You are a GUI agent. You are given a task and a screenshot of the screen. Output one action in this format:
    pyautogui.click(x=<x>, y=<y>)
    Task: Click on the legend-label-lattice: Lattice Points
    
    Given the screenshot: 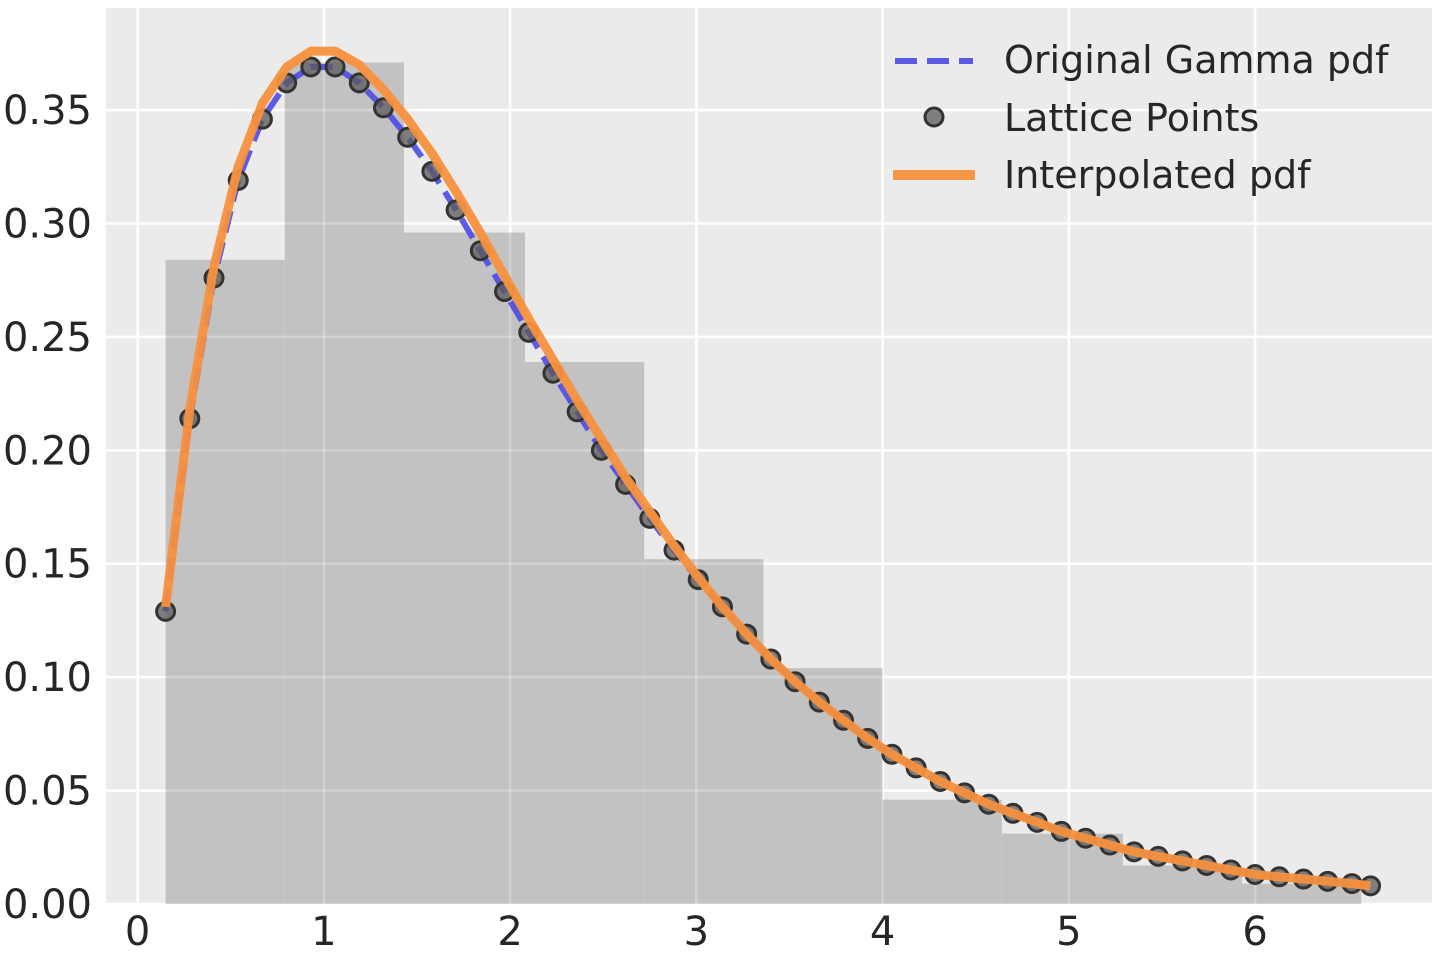 What is the action you would take?
    pyautogui.click(x=1131, y=118)
    